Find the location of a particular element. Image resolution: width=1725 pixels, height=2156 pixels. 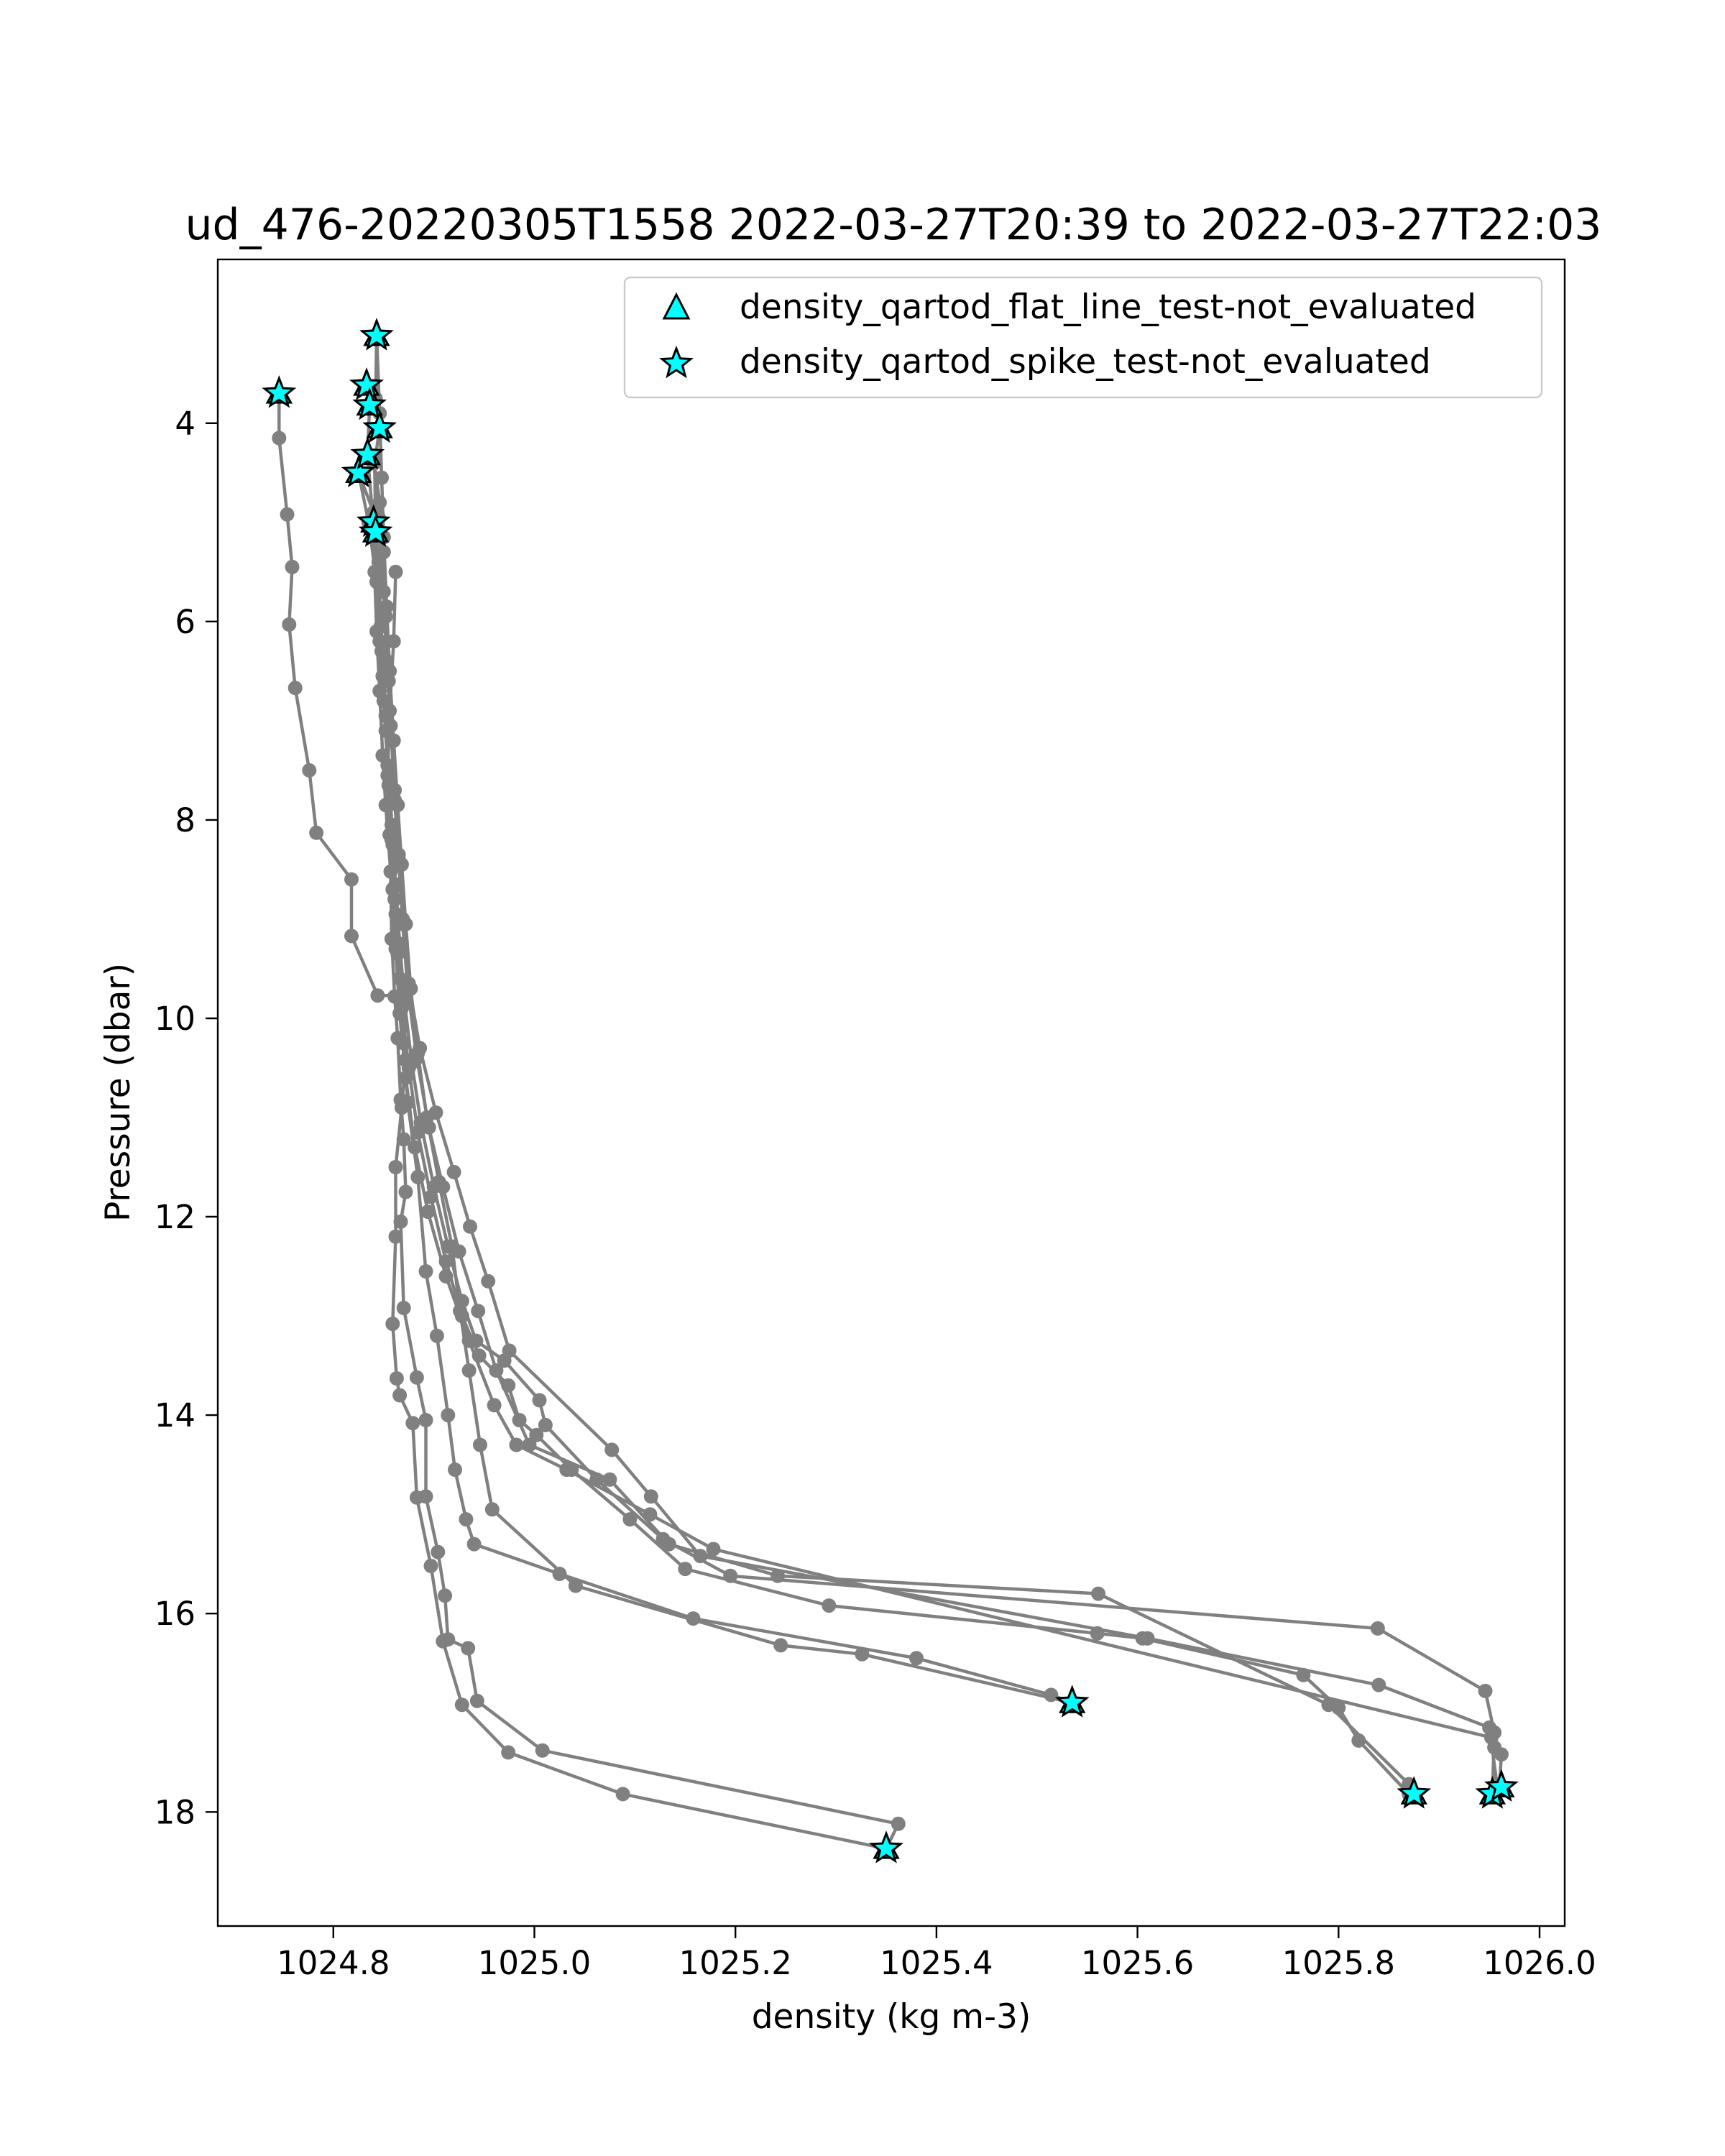

triangle-marker-icon is located at coordinates (676, 306).